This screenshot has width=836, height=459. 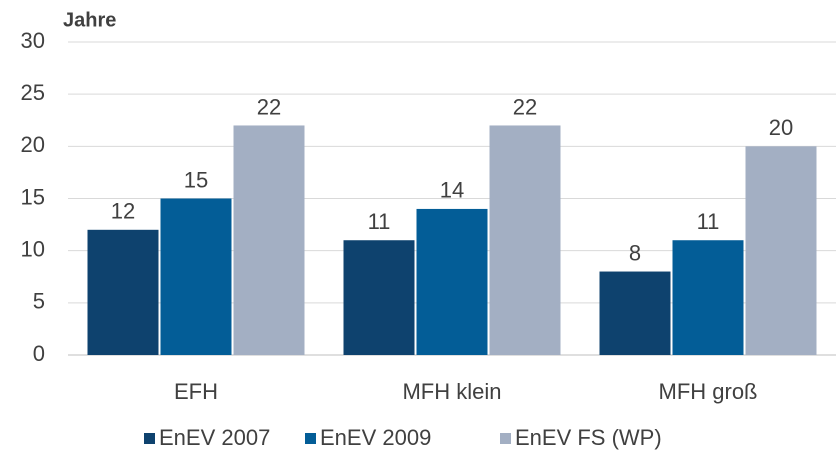 I want to click on y-tick-label: 25, so click(x=33, y=92).